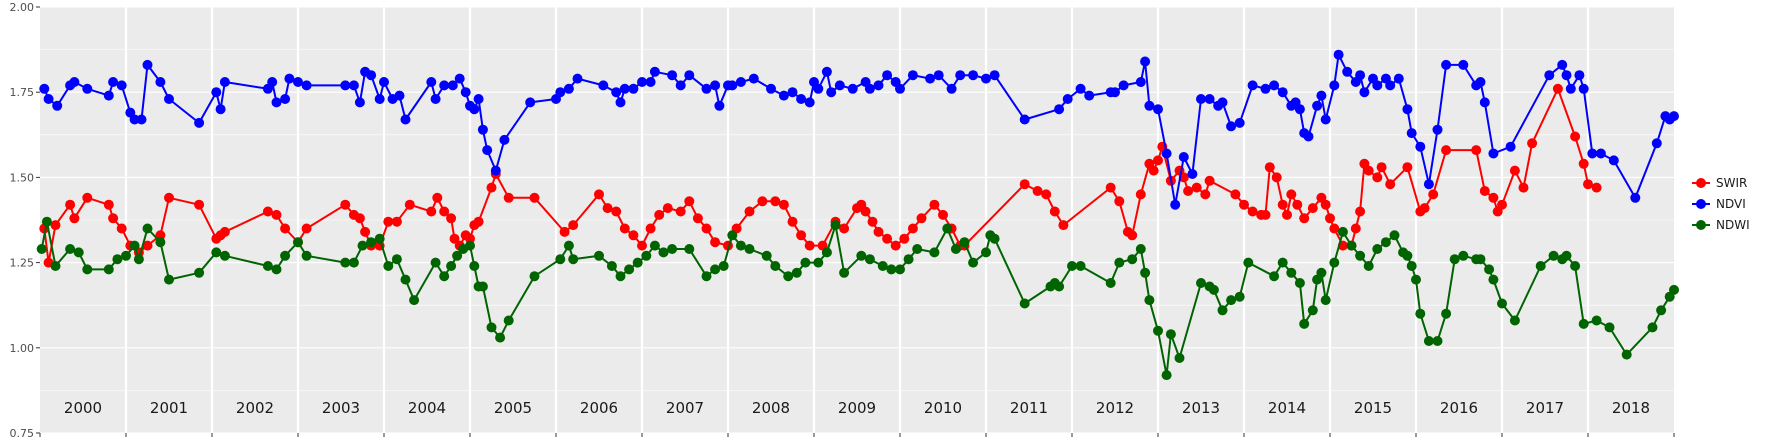 The width and height of the screenshot is (1773, 442). What do you see at coordinates (22, 433) in the screenshot?
I see `y-tick-label: 0.75` at bounding box center [22, 433].